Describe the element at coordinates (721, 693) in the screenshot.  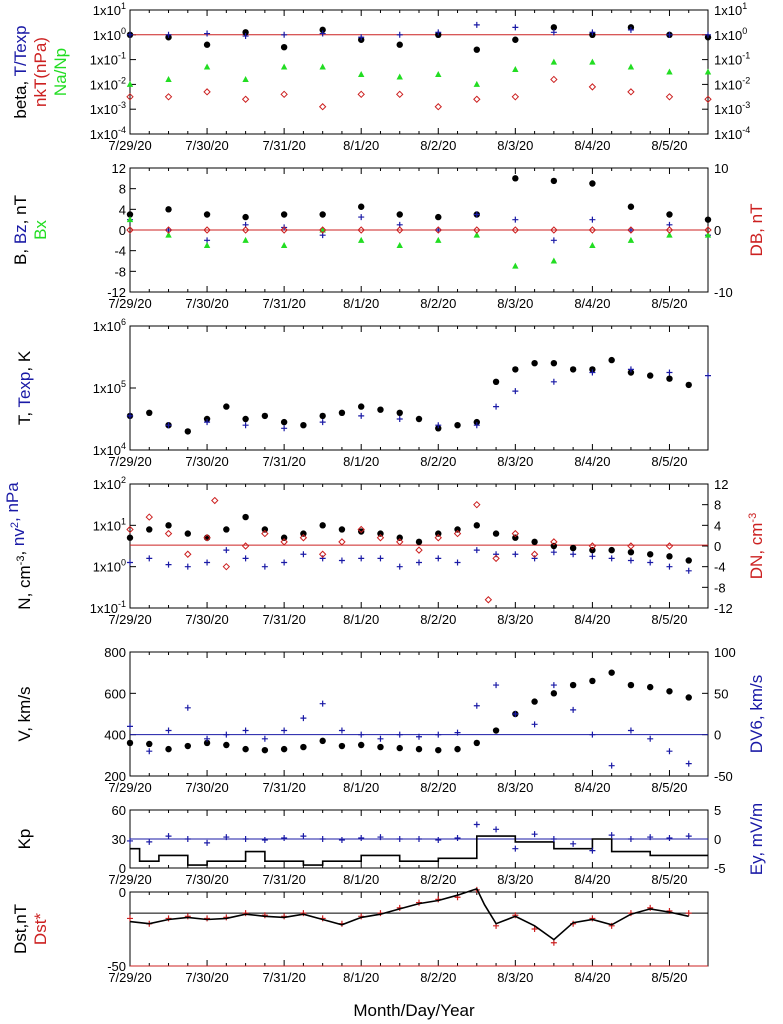
I see `y2-tick-label: 50` at that location.